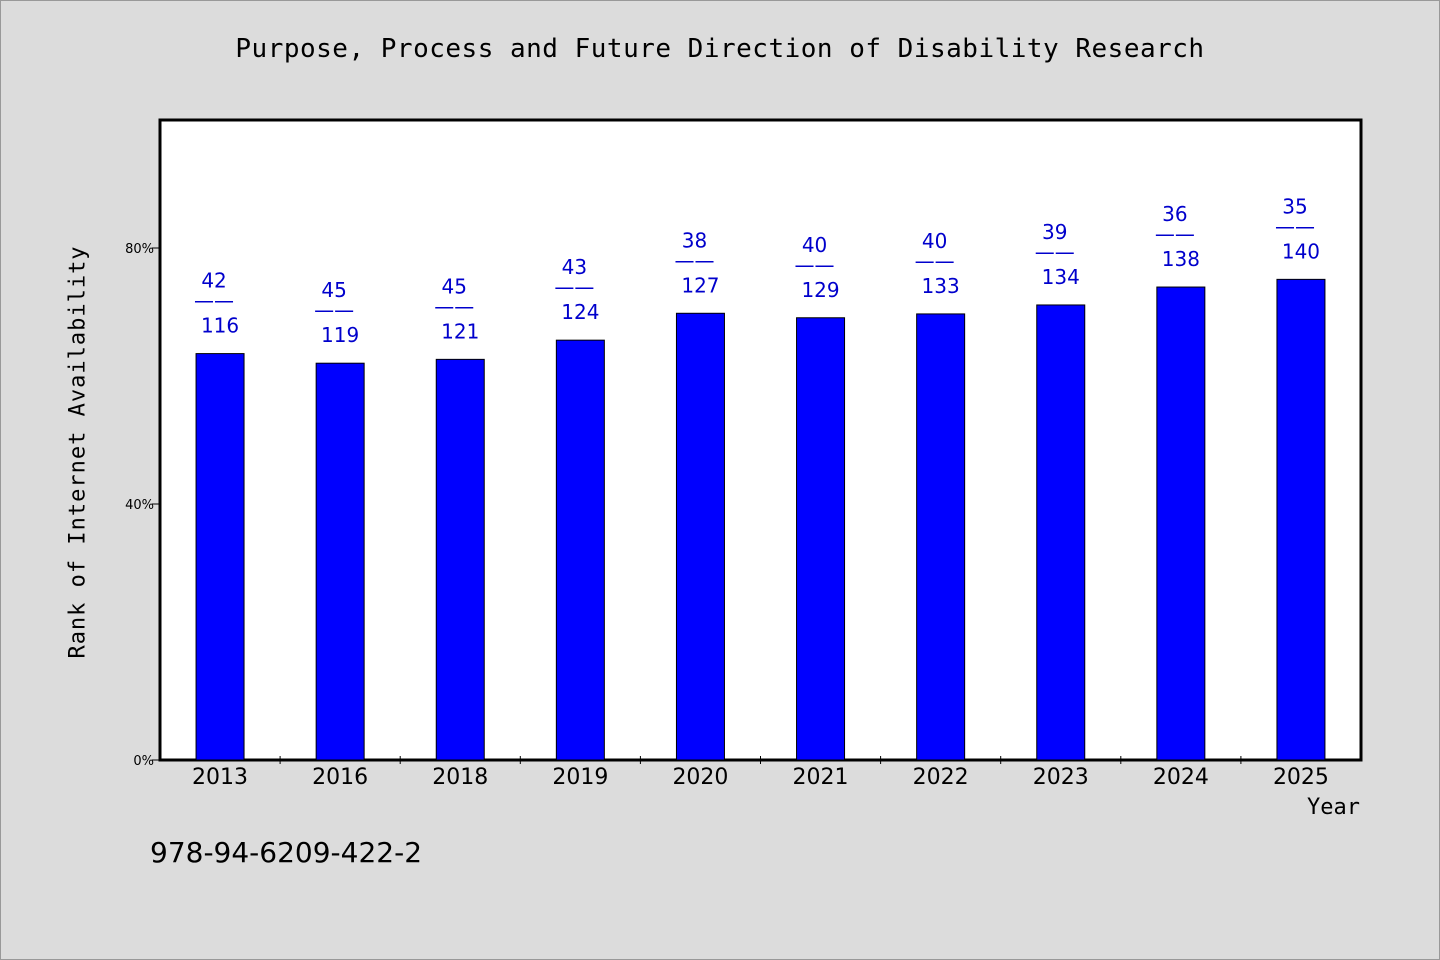 The width and height of the screenshot is (1440, 960). I want to click on data-label-bottom: 134, so click(1061, 277).